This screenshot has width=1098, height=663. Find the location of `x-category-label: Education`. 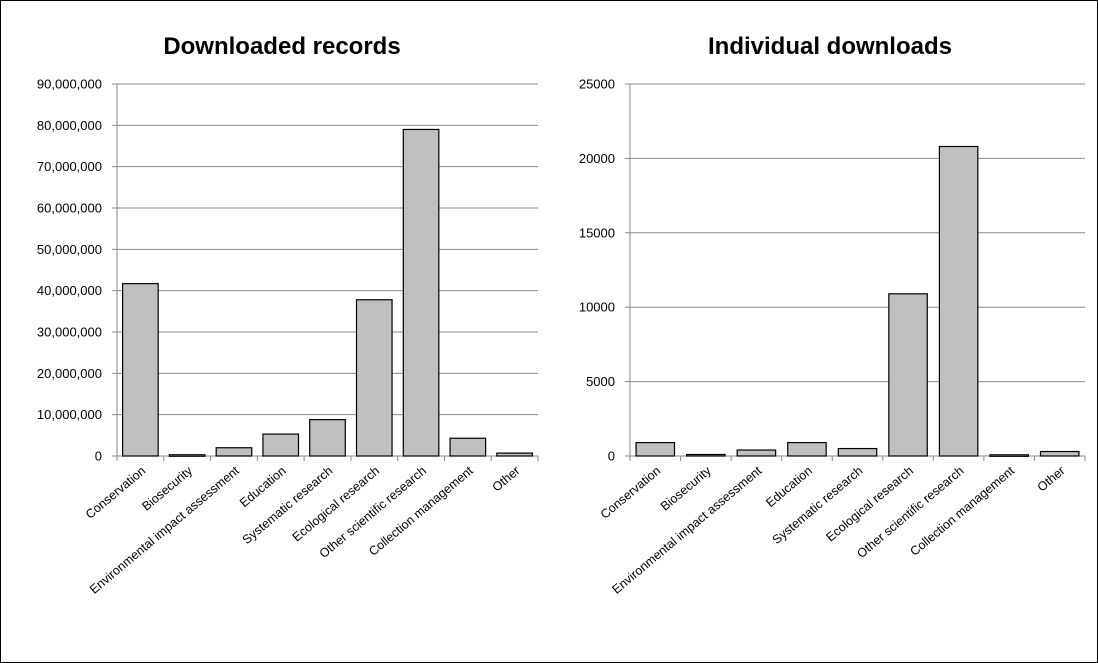

x-category-label: Education is located at coordinates (789, 487).